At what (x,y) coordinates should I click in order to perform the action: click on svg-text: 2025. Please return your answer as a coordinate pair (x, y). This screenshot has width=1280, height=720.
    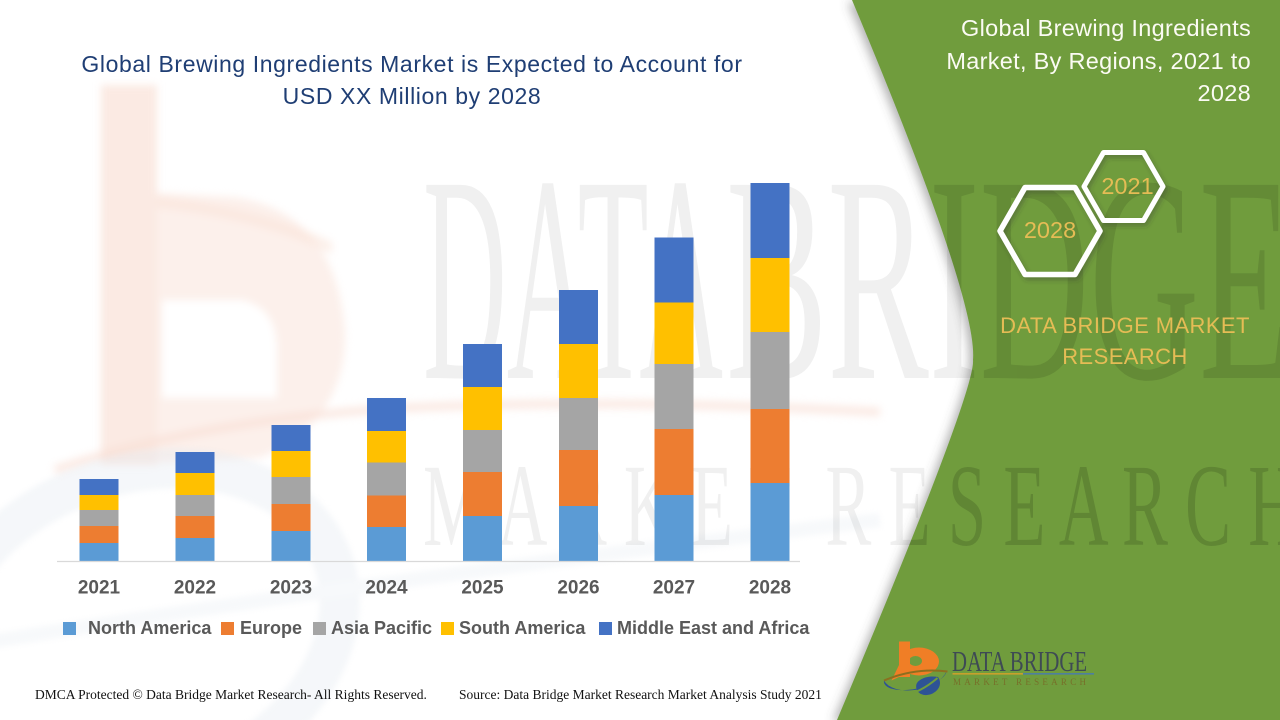
    Looking at the image, I should click on (482, 588).